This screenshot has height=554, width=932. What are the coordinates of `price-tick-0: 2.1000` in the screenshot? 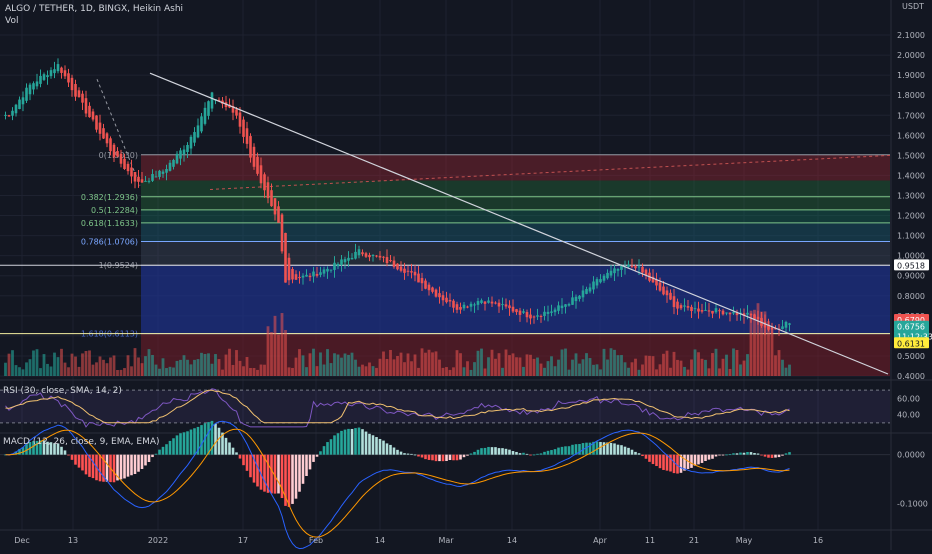 It's located at (911, 35).